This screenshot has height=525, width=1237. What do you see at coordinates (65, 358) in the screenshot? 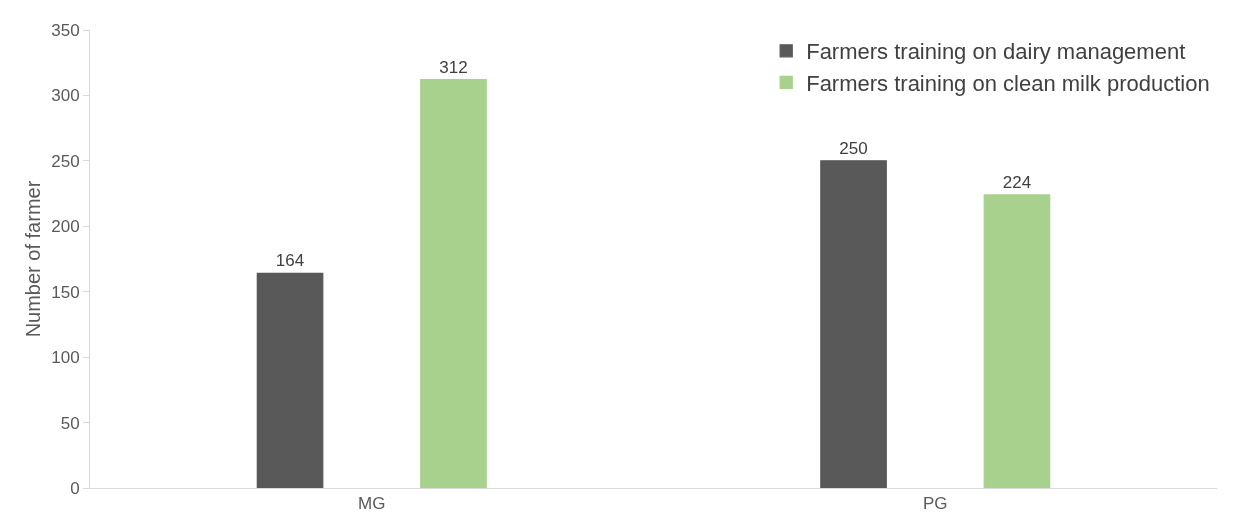
I see `y-tick-label: 100` at bounding box center [65, 358].